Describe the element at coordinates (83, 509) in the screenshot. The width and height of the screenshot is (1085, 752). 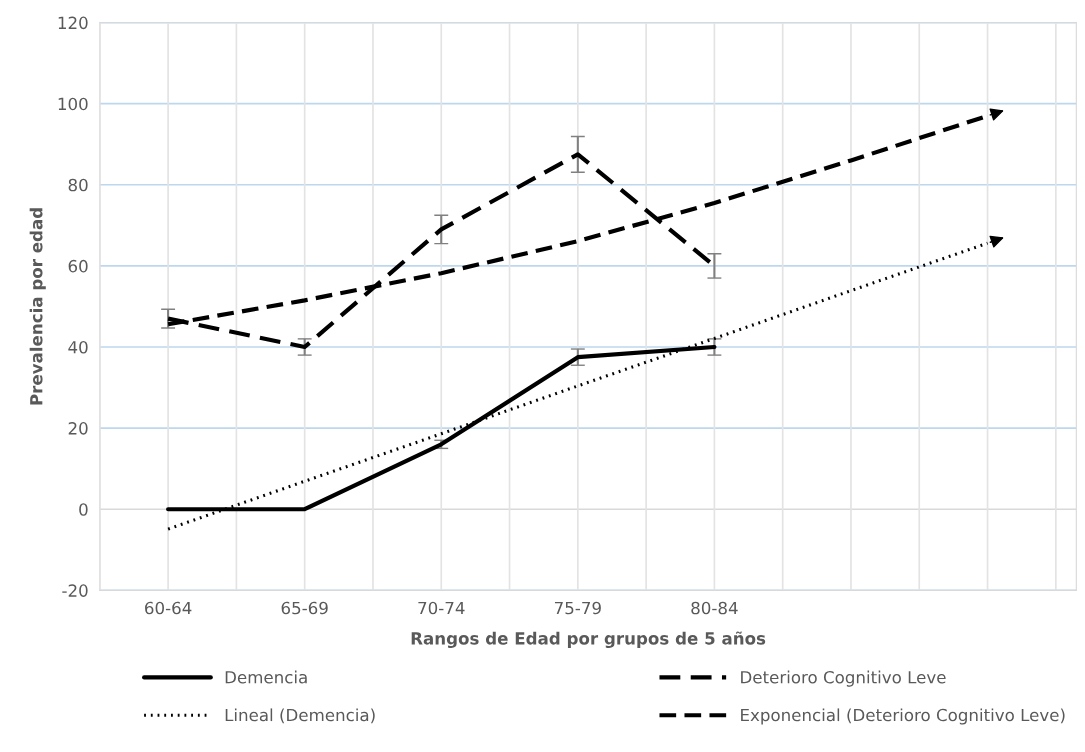
I see `y-tick-label: 0` at that location.